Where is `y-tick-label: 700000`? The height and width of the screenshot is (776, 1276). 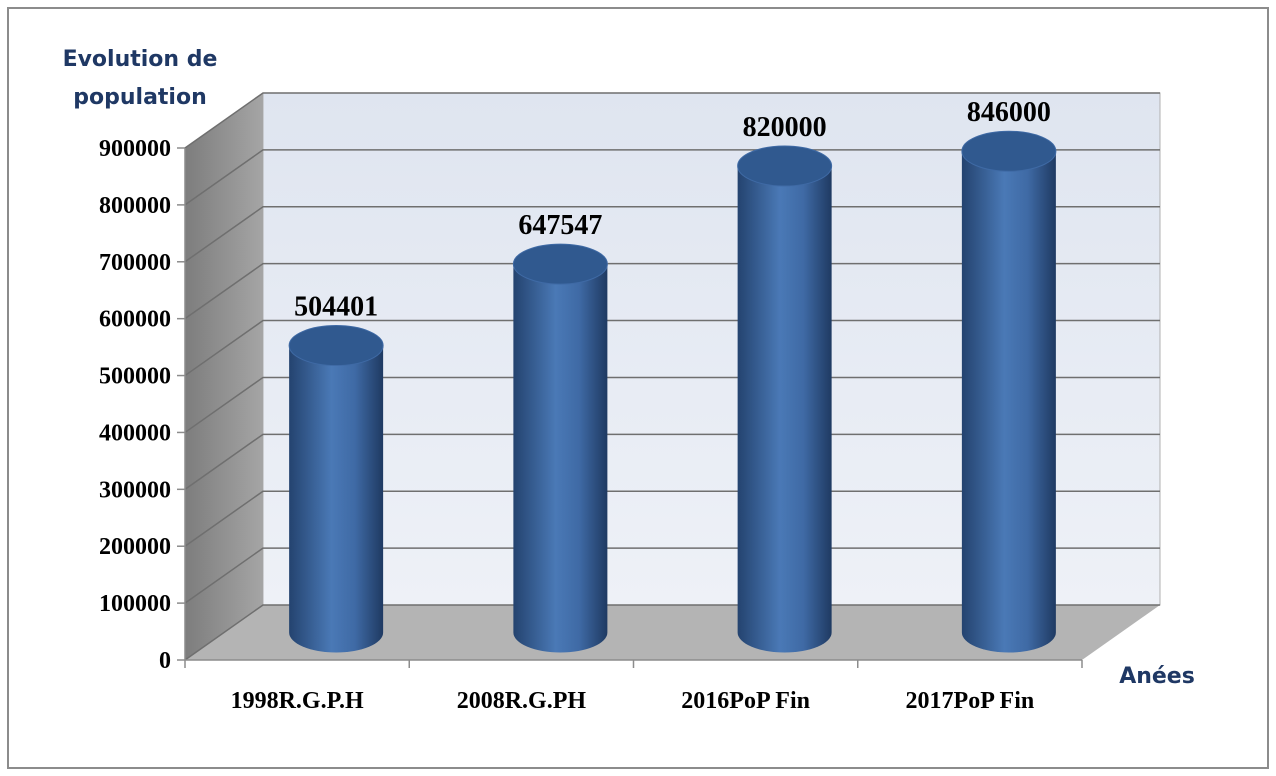 y-tick-label: 700000 is located at coordinates (135, 263).